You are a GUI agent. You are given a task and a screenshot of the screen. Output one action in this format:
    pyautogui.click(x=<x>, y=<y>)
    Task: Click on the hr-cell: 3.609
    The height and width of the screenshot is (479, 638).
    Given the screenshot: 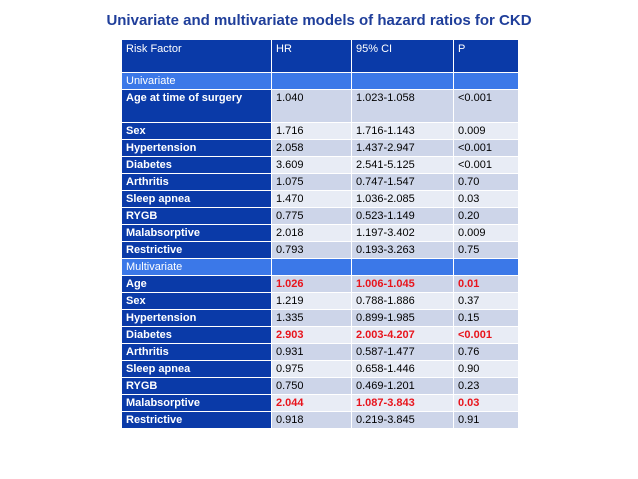 What is the action you would take?
    pyautogui.click(x=311, y=165)
    